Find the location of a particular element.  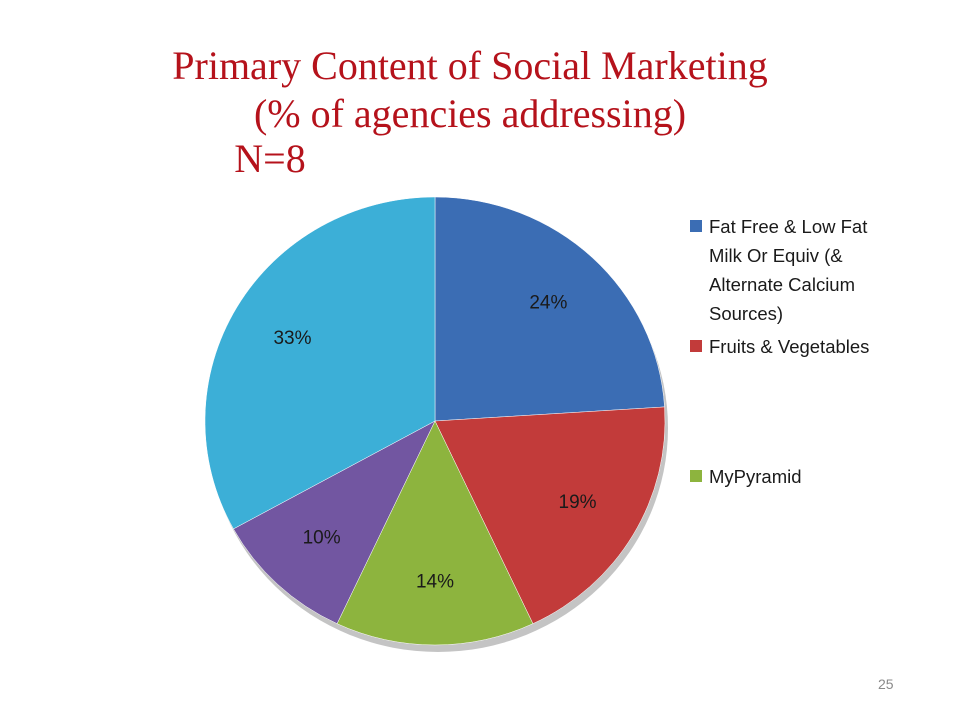

chart-title: Primary Content of Social Marketing is located at coordinates (469, 65).